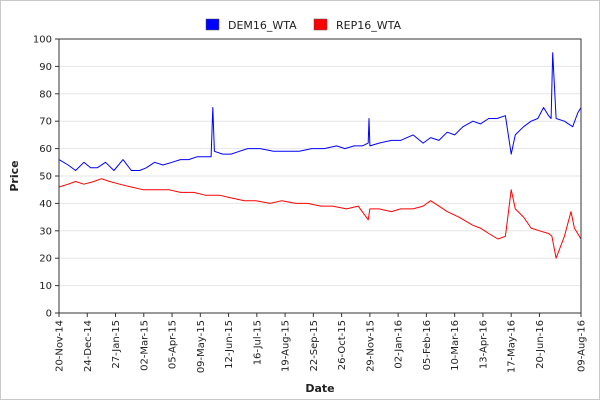  What do you see at coordinates (370, 346) in the screenshot?
I see `x-tick-label: 29-Nov-15` at bounding box center [370, 346].